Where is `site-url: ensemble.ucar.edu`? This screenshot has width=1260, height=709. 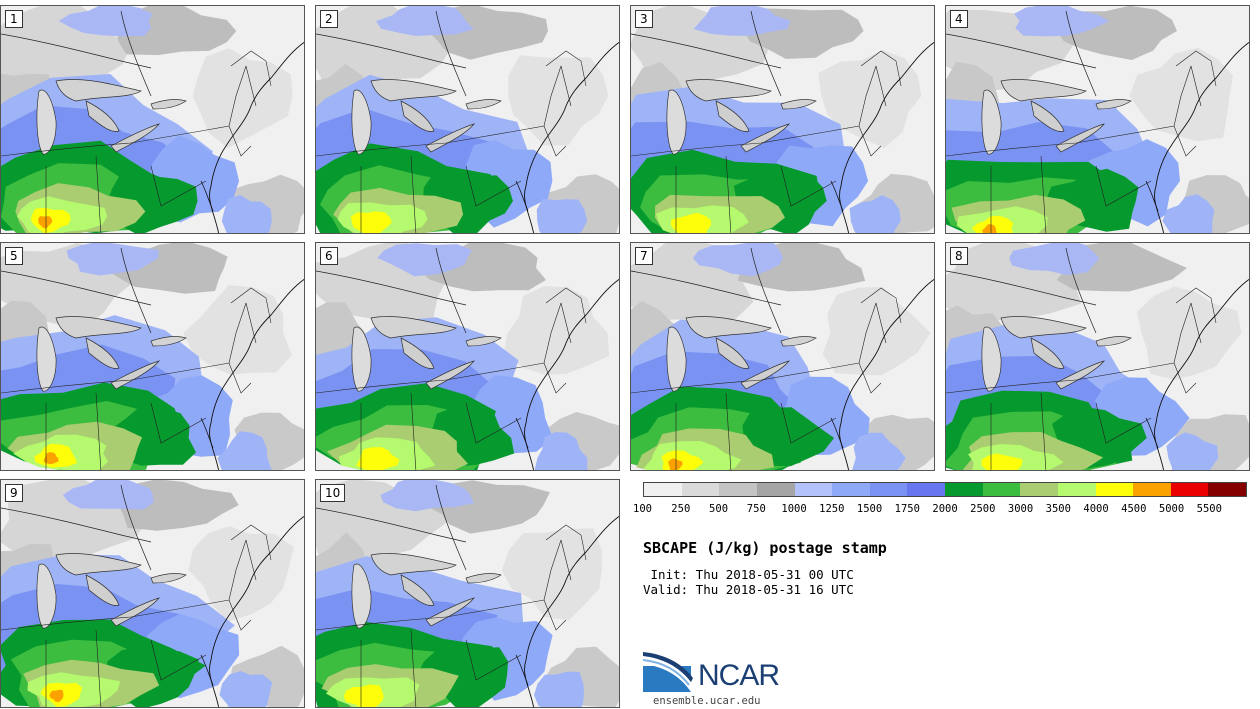 site-url: ensemble.ucar.edu is located at coordinates (707, 701).